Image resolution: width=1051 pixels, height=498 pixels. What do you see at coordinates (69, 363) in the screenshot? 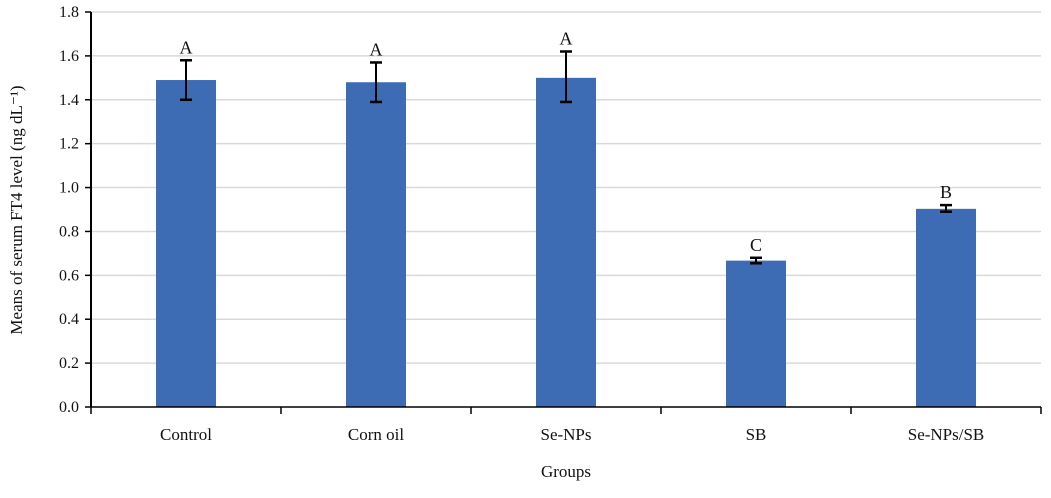
I see `y-tick-label: 0.2` at bounding box center [69, 363].